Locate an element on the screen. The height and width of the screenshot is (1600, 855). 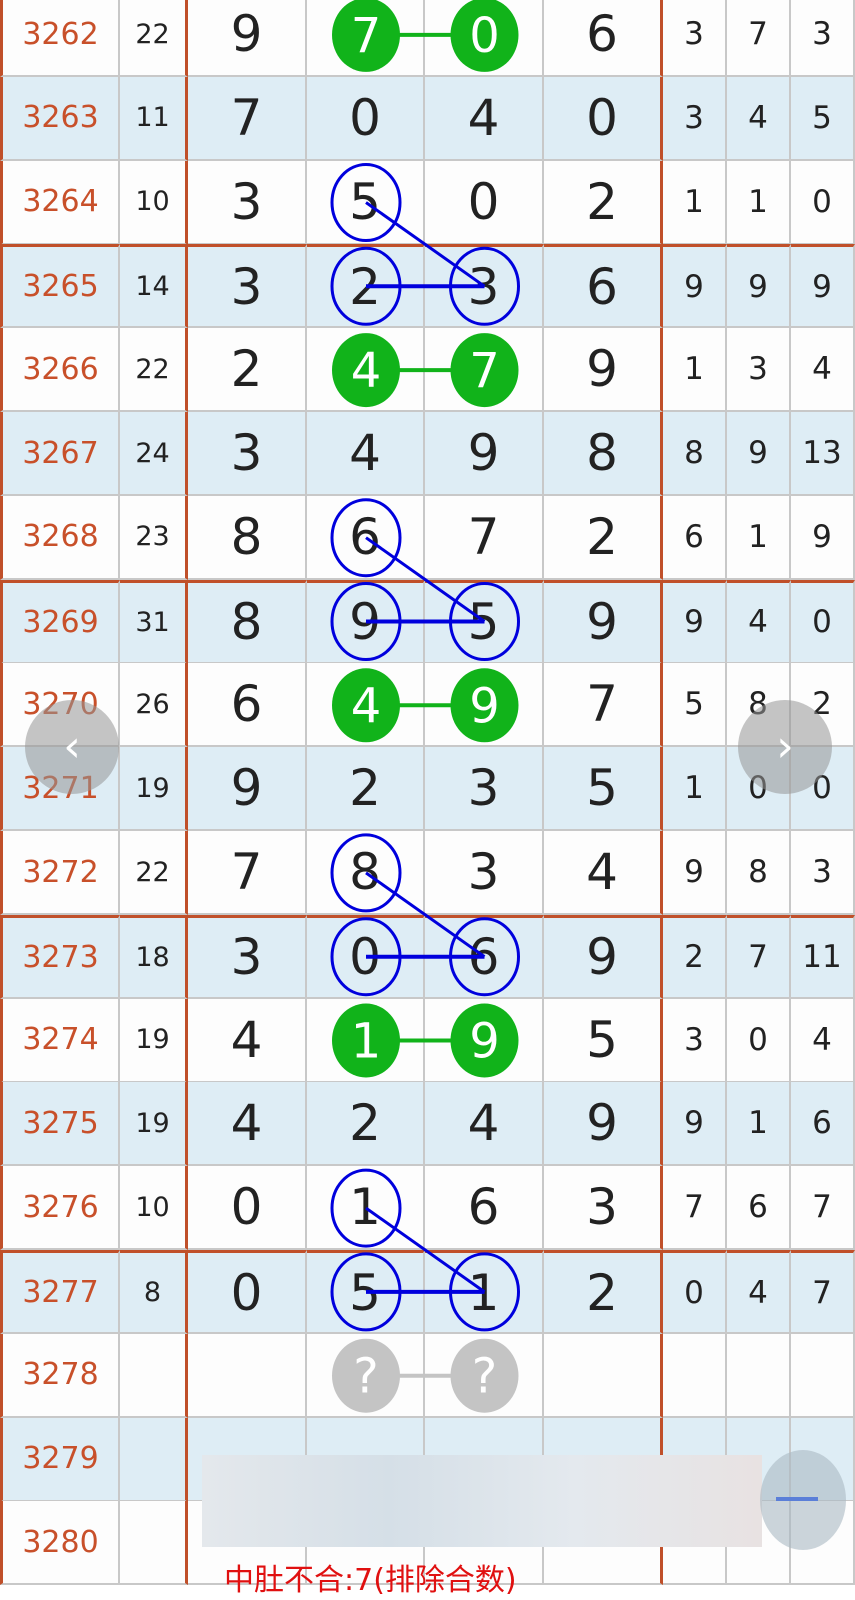
sum-value: 18 is located at coordinates (154, 956).